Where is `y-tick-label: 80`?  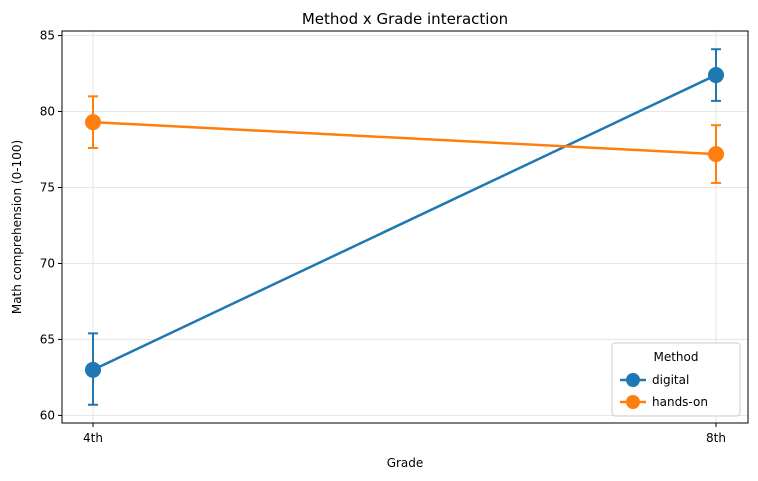 y-tick-label: 80 is located at coordinates (47, 112).